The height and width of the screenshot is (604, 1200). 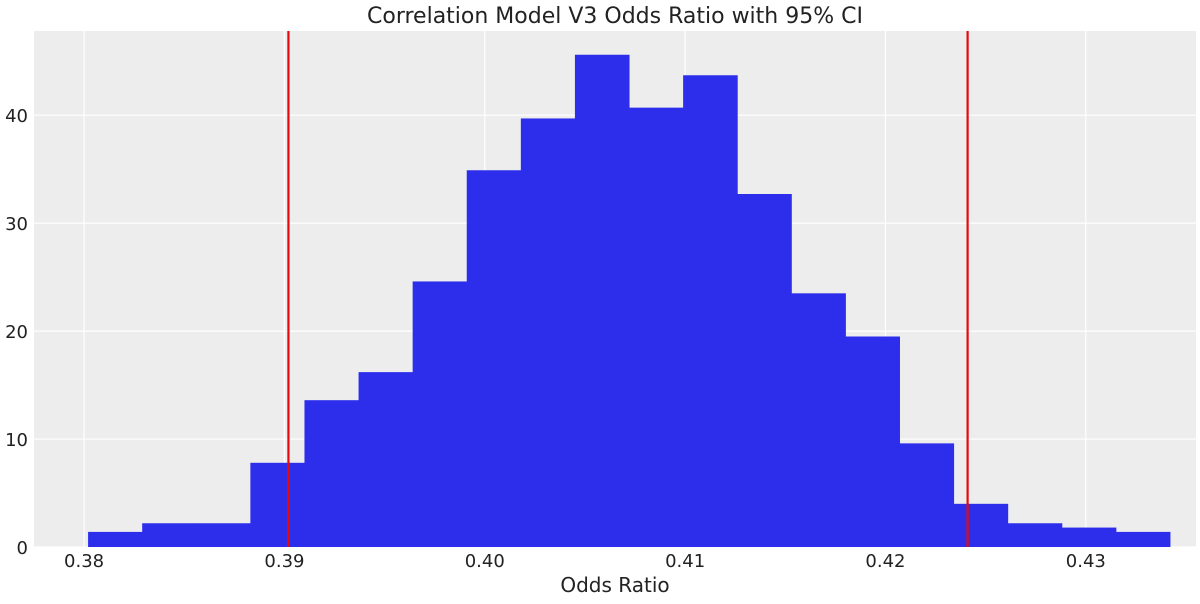 What do you see at coordinates (16, 332) in the screenshot?
I see `y-tick-label: 20` at bounding box center [16, 332].